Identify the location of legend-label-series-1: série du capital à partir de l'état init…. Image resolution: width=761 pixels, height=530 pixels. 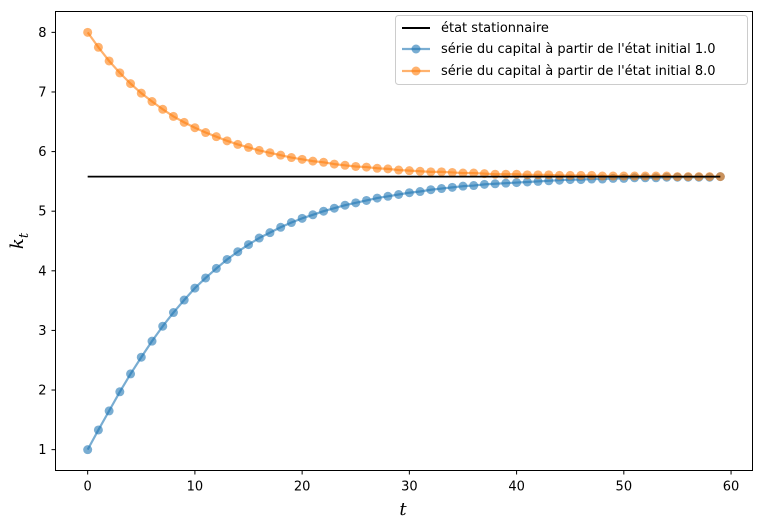
(578, 49).